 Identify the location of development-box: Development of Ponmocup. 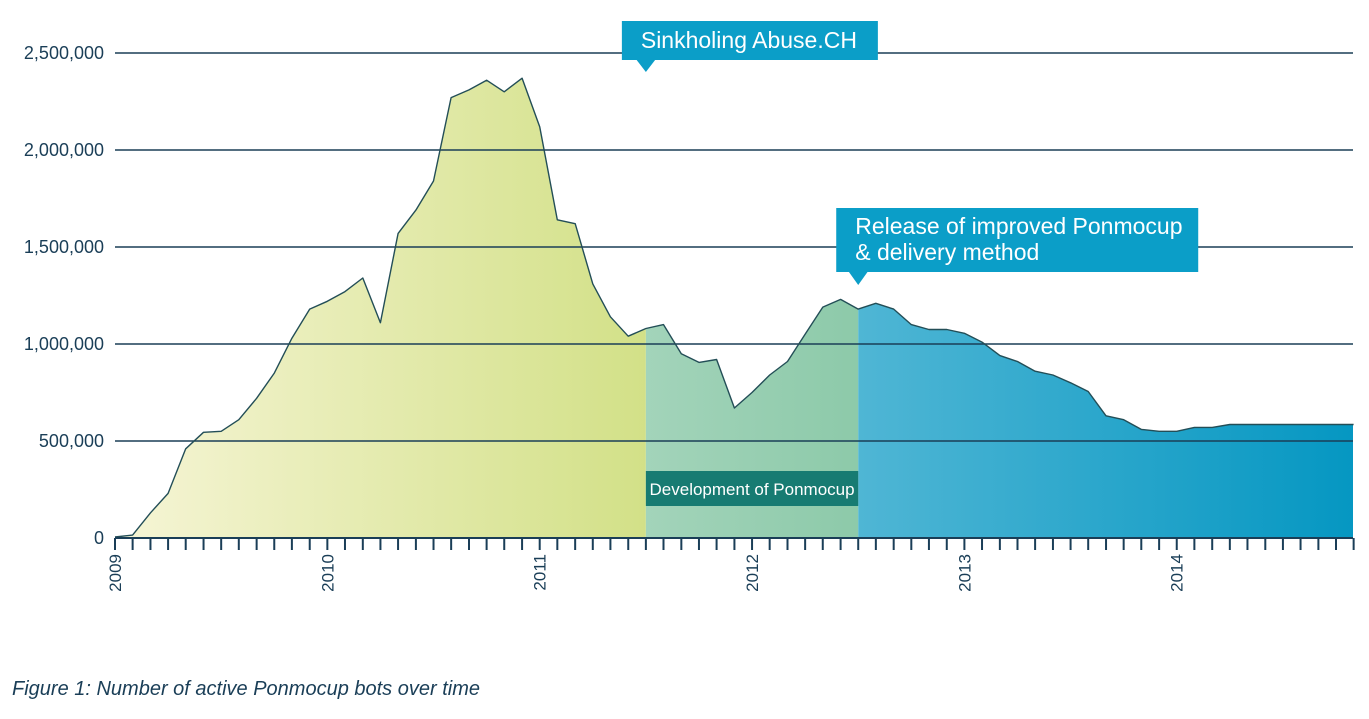
(752, 488).